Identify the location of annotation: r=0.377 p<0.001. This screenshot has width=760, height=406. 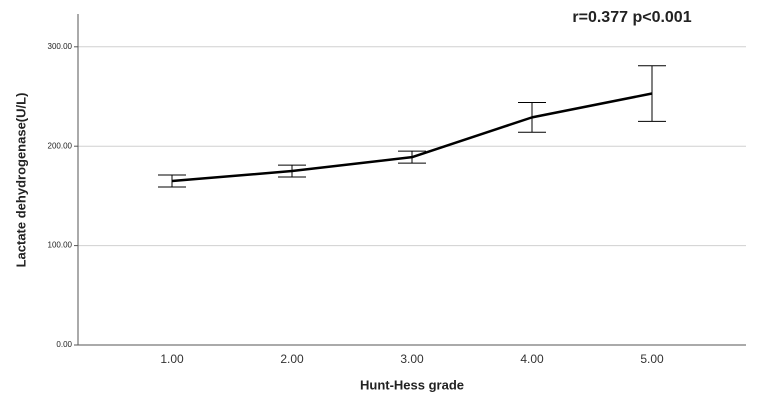
(631, 17).